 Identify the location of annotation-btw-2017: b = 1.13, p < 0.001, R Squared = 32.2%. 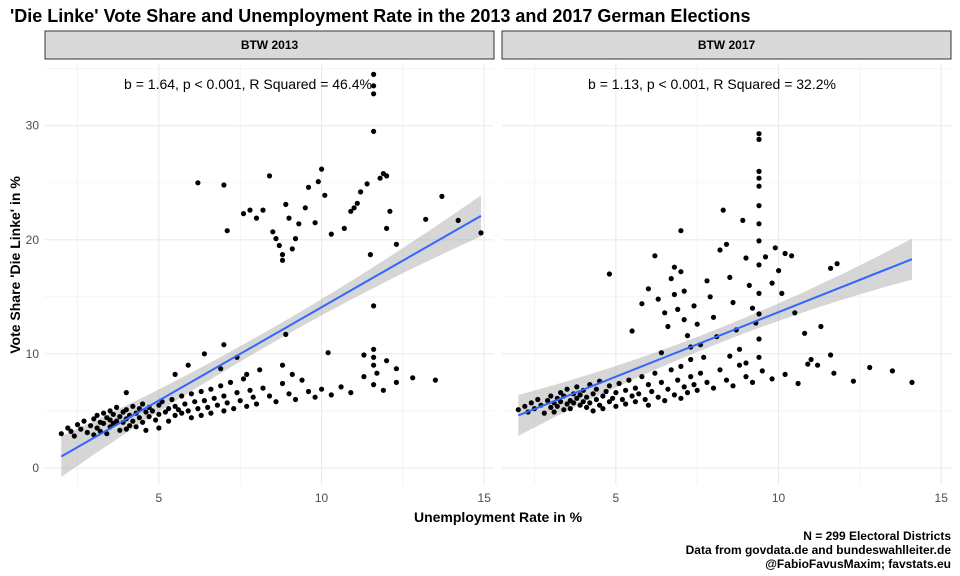
(712, 84).